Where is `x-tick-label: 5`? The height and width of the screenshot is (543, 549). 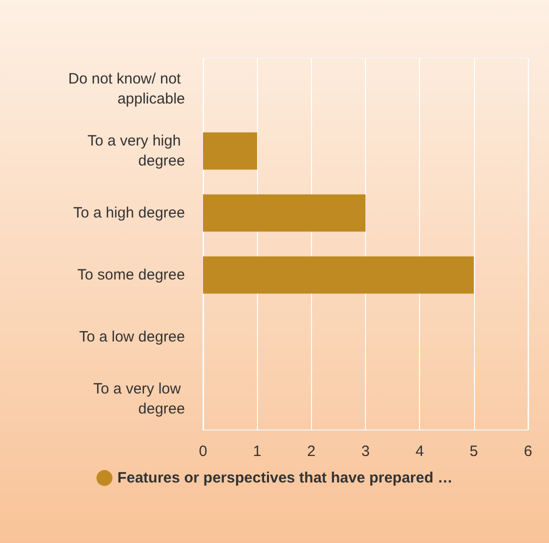
x-tick-label: 5 is located at coordinates (474, 451).